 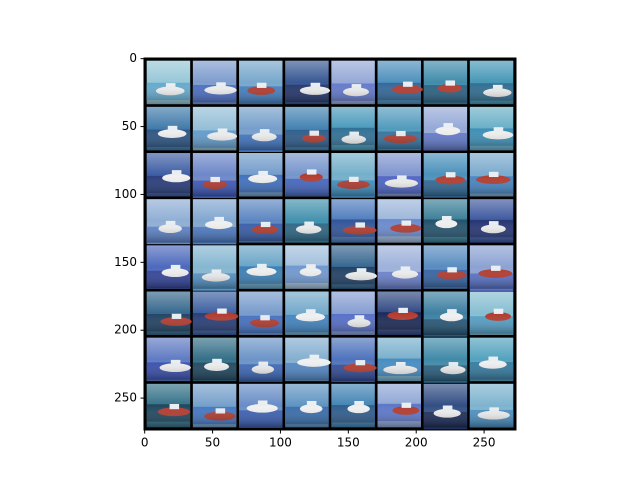 I want to click on y-tick-label: 150, so click(x=125, y=262).